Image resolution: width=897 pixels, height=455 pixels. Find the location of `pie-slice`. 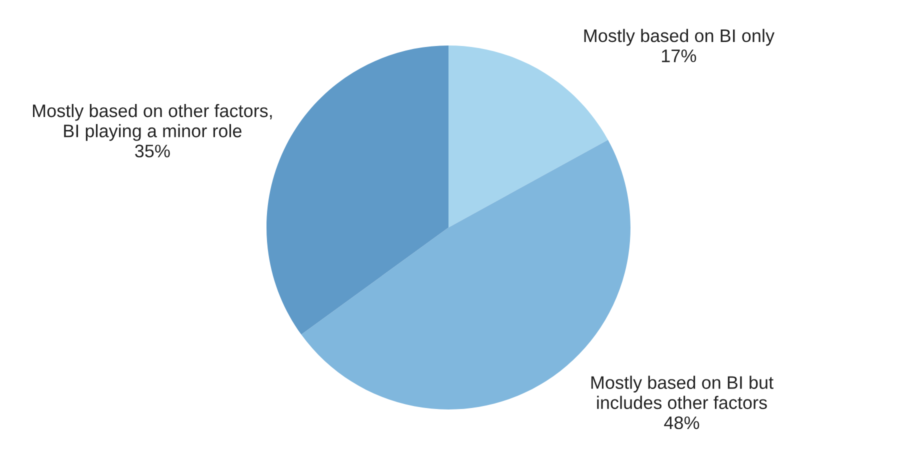

pie-slice is located at coordinates (528, 137).